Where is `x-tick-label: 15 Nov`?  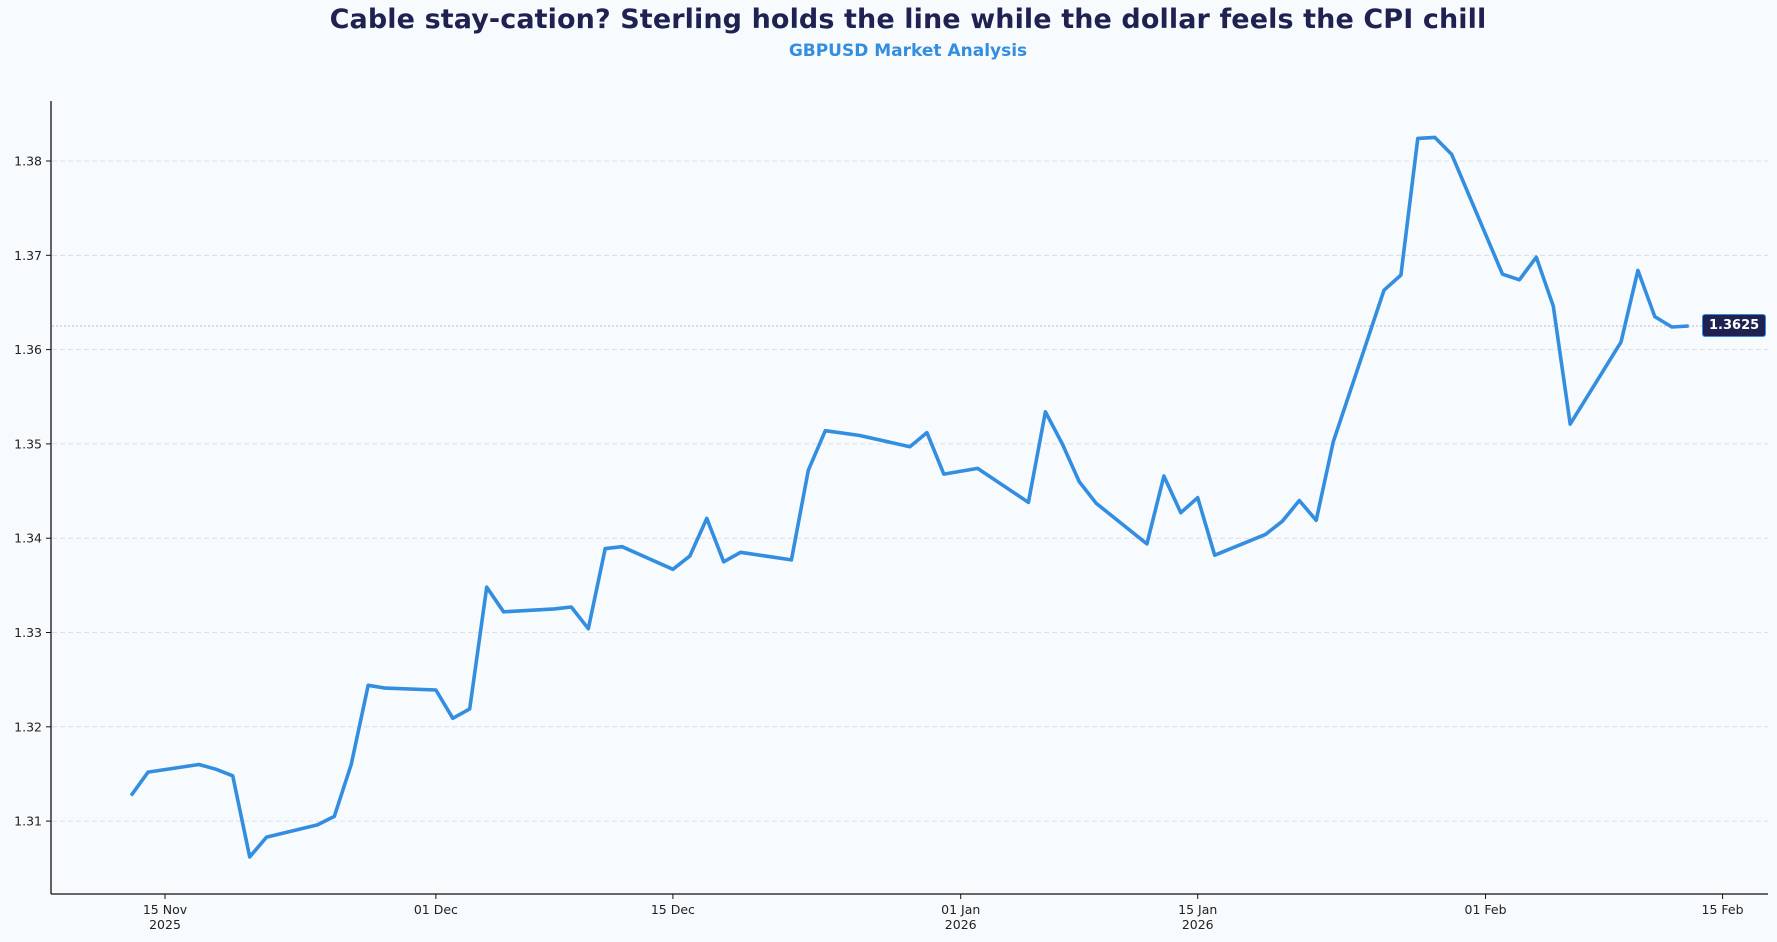 x-tick-label: 15 Nov is located at coordinates (165, 909).